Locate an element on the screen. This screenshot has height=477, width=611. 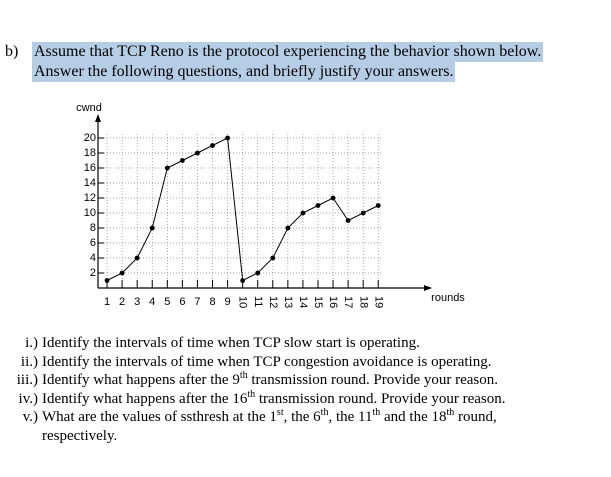
item-marker: iv.) is located at coordinates (28, 398).